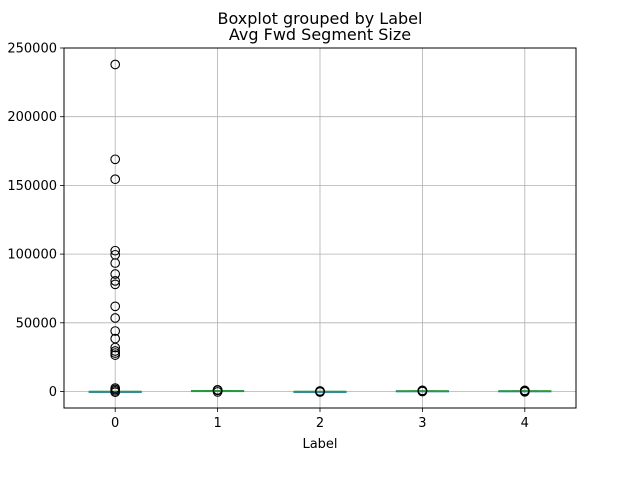 The height and width of the screenshot is (480, 640). What do you see at coordinates (320, 34) in the screenshot?
I see `chart-title: Avg Fwd Segment Size` at bounding box center [320, 34].